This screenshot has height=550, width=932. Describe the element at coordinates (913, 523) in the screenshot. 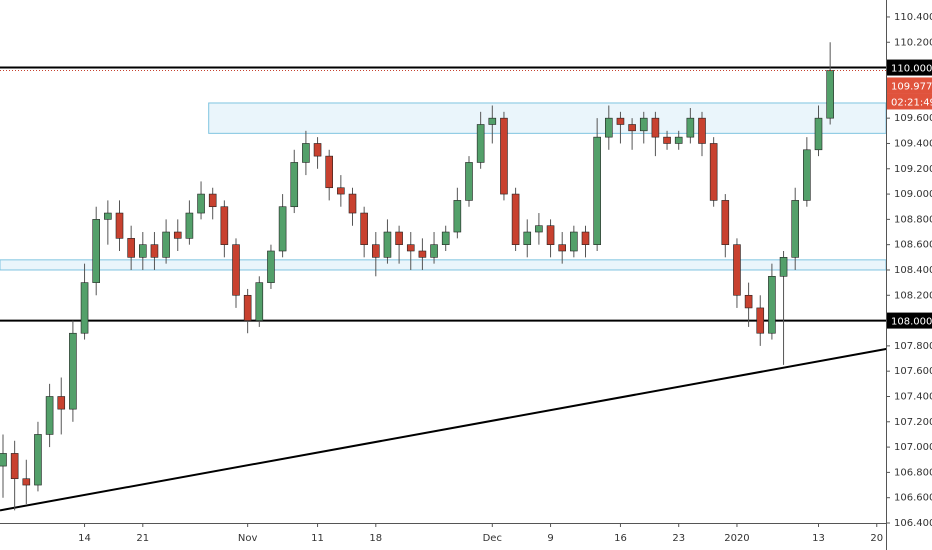

I see `y-tick-label: 106.400` at that location.